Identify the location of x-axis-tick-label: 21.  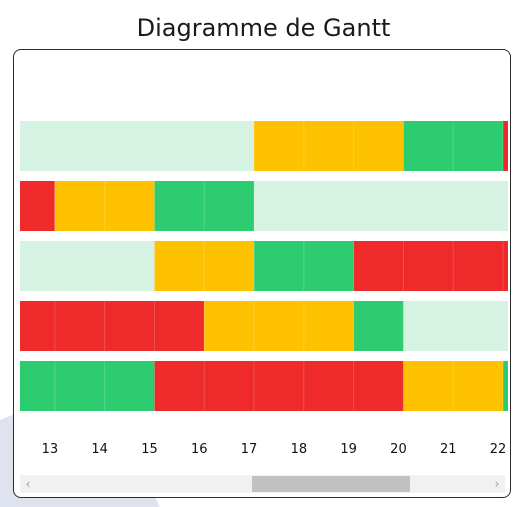
(448, 449).